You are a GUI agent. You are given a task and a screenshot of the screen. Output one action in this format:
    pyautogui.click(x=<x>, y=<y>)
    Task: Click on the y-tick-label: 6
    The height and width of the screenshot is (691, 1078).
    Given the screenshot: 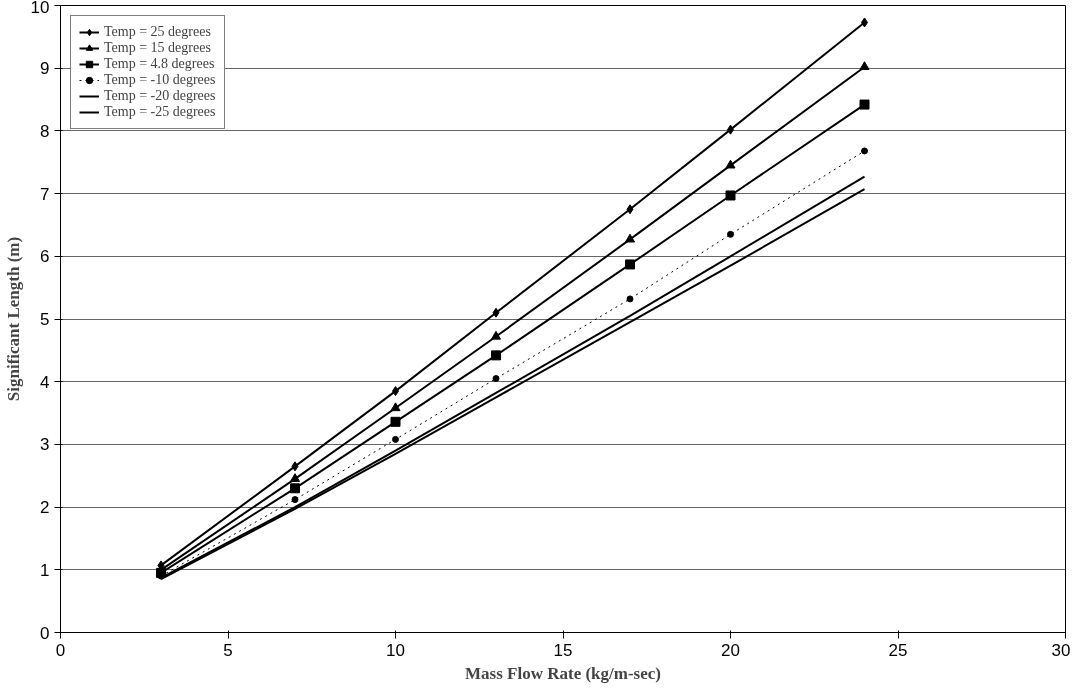 What is the action you would take?
    pyautogui.click(x=45, y=257)
    